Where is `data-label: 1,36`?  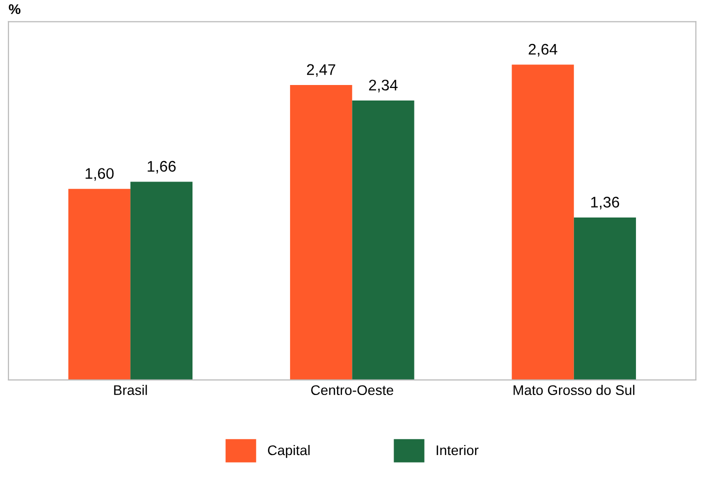 data-label: 1,36 is located at coordinates (605, 203).